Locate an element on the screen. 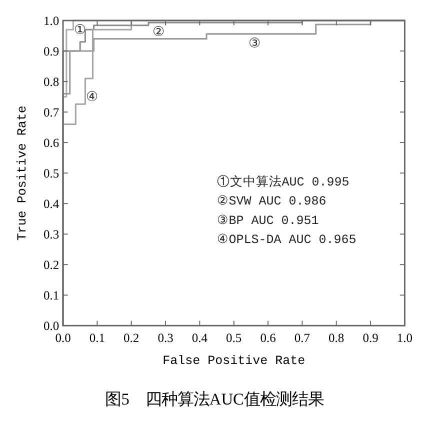 This screenshot has width=435, height=427. y-tick-label: 0.3 is located at coordinates (52, 234).